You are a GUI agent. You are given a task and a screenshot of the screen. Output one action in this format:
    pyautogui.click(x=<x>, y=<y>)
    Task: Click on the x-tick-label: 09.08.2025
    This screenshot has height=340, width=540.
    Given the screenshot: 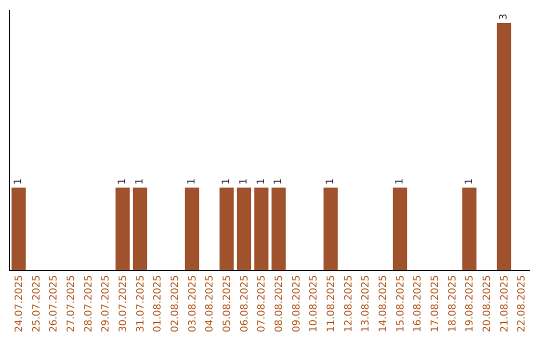 What is the action you would take?
    pyautogui.click(x=296, y=303)
    